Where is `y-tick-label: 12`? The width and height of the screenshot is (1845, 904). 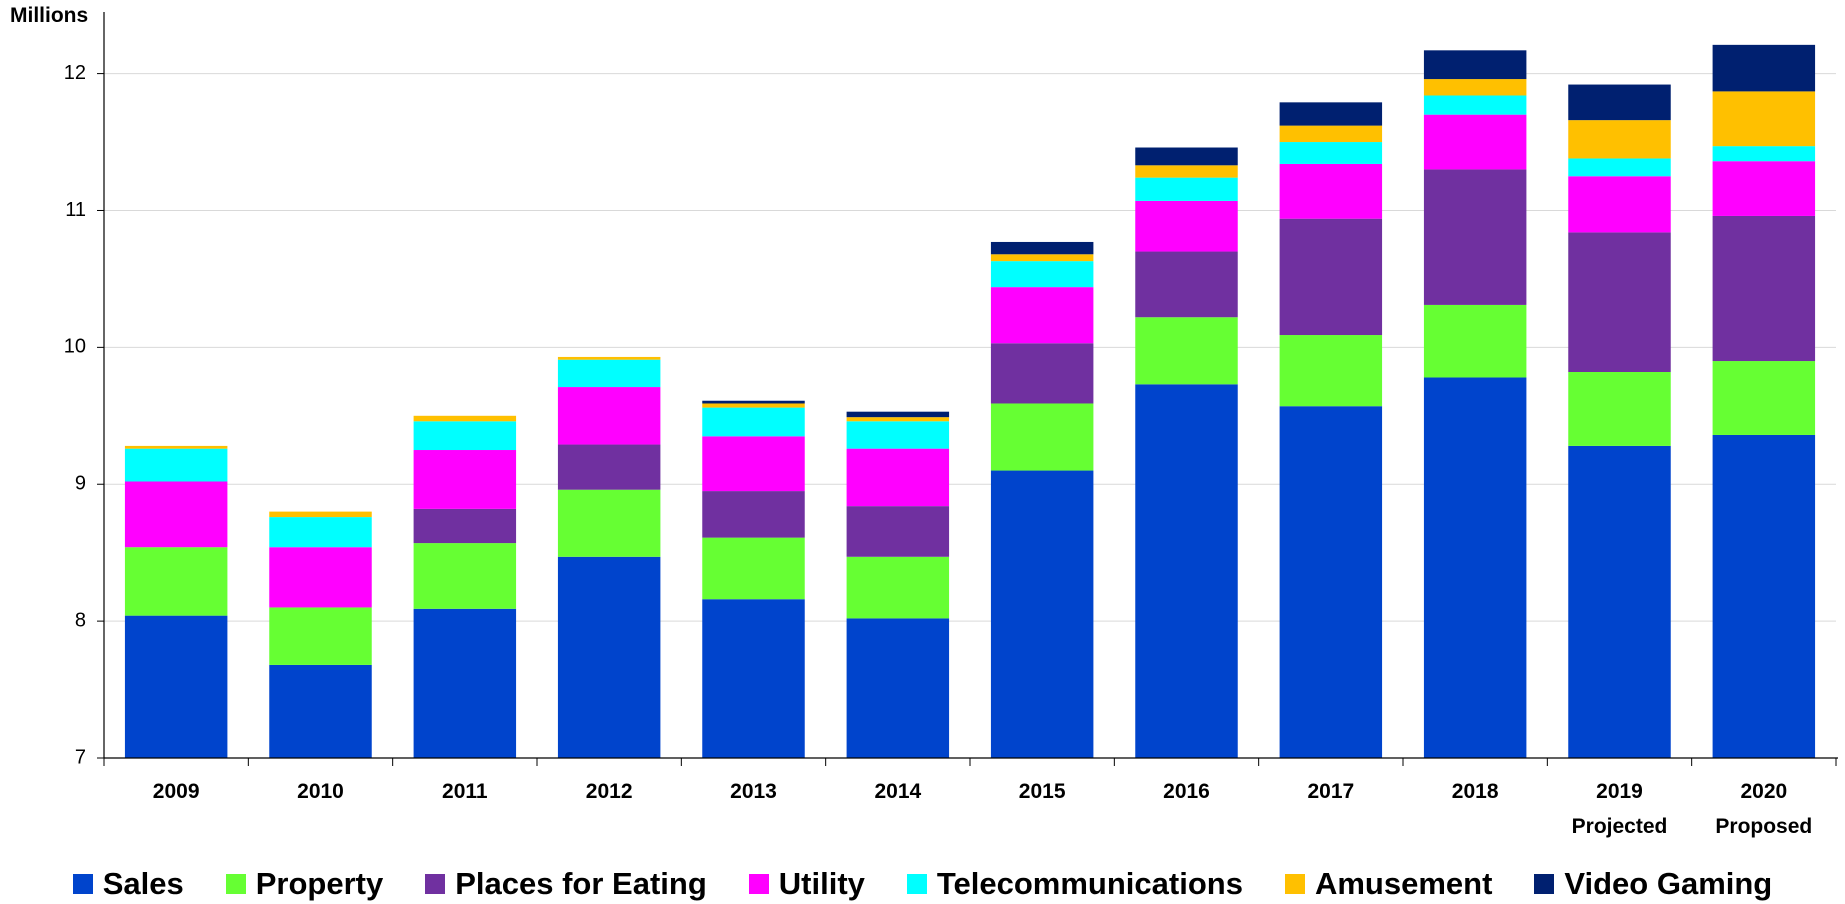 y-tick-label: 12 is located at coordinates (75, 73).